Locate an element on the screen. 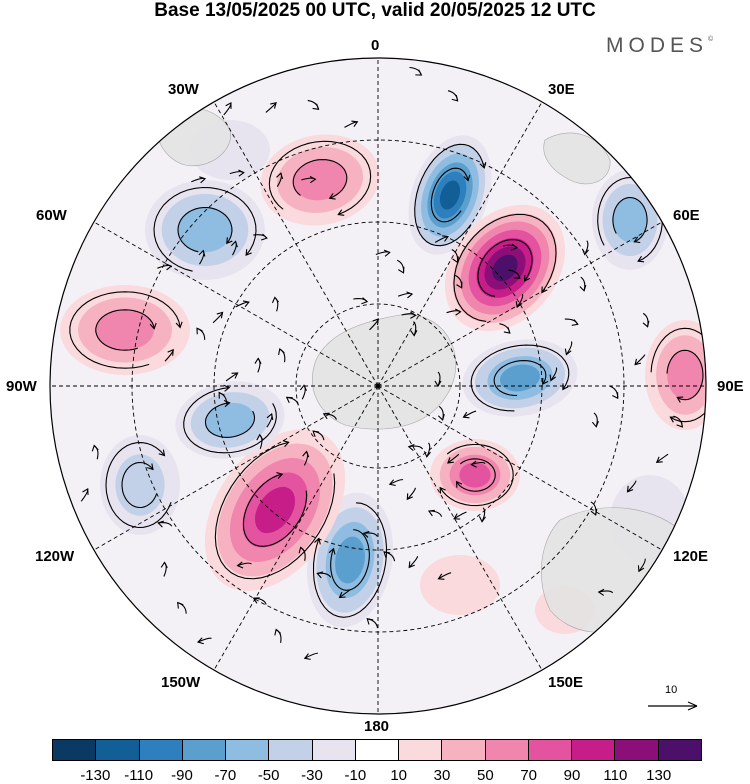 The width and height of the screenshot is (750, 784). lon-label-150e: 150E is located at coordinates (566, 682).